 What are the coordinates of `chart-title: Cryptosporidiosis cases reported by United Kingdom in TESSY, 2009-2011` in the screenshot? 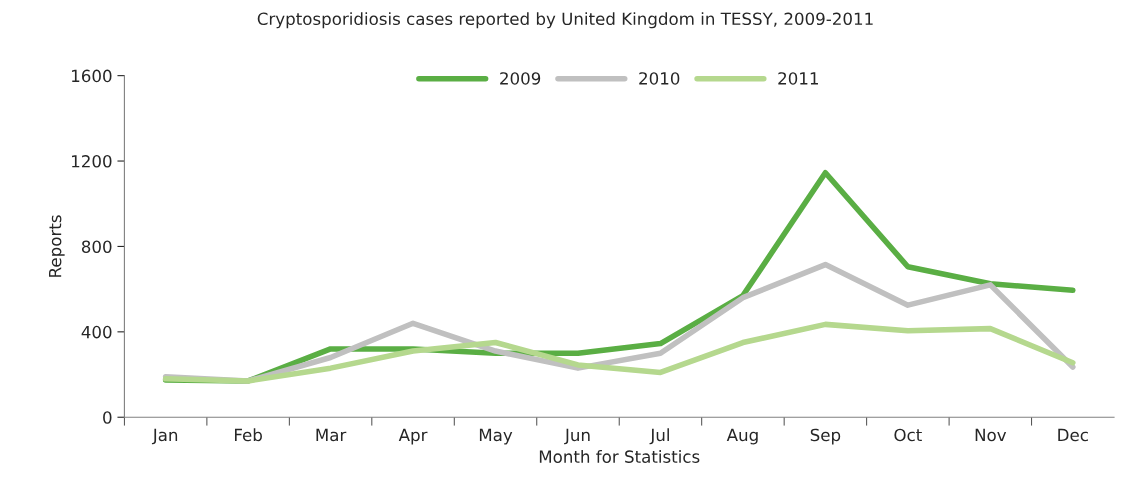 It's located at (565, 20).